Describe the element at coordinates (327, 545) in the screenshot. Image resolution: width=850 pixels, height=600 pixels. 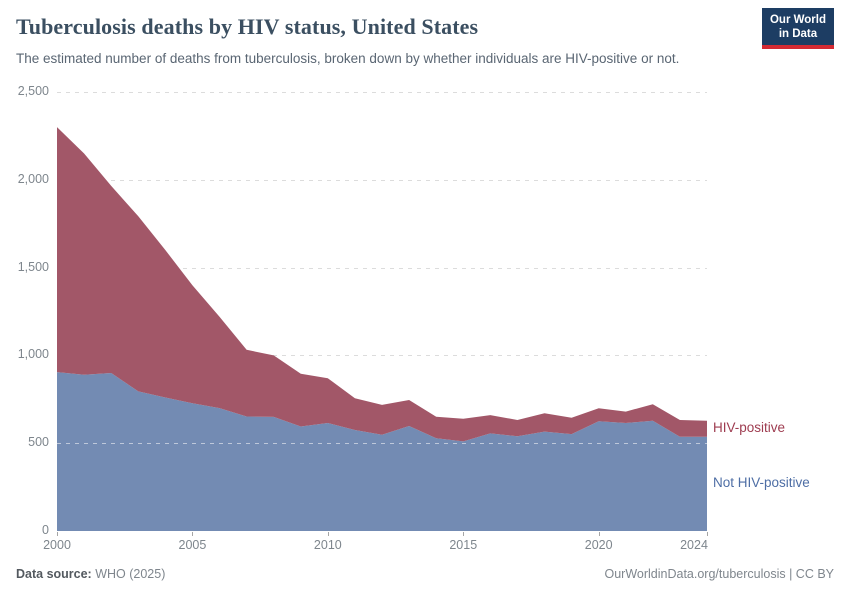
I see `x-axis-tick-label: 2010` at that location.